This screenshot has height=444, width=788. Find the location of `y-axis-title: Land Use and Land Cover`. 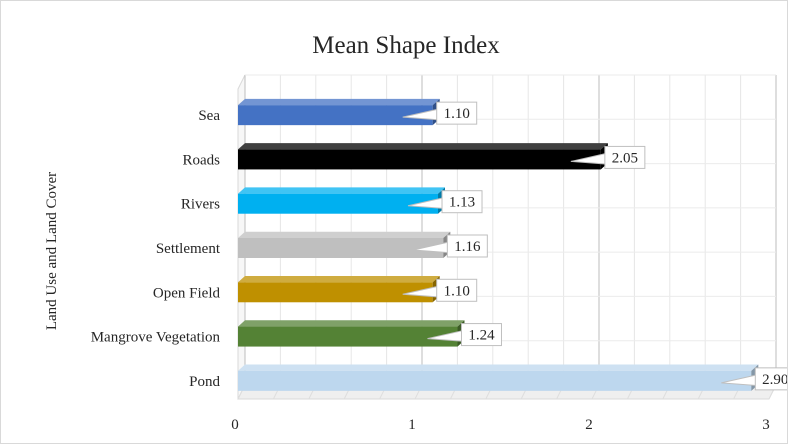

y-axis-title: Land Use and Land Cover is located at coordinates (52, 251).